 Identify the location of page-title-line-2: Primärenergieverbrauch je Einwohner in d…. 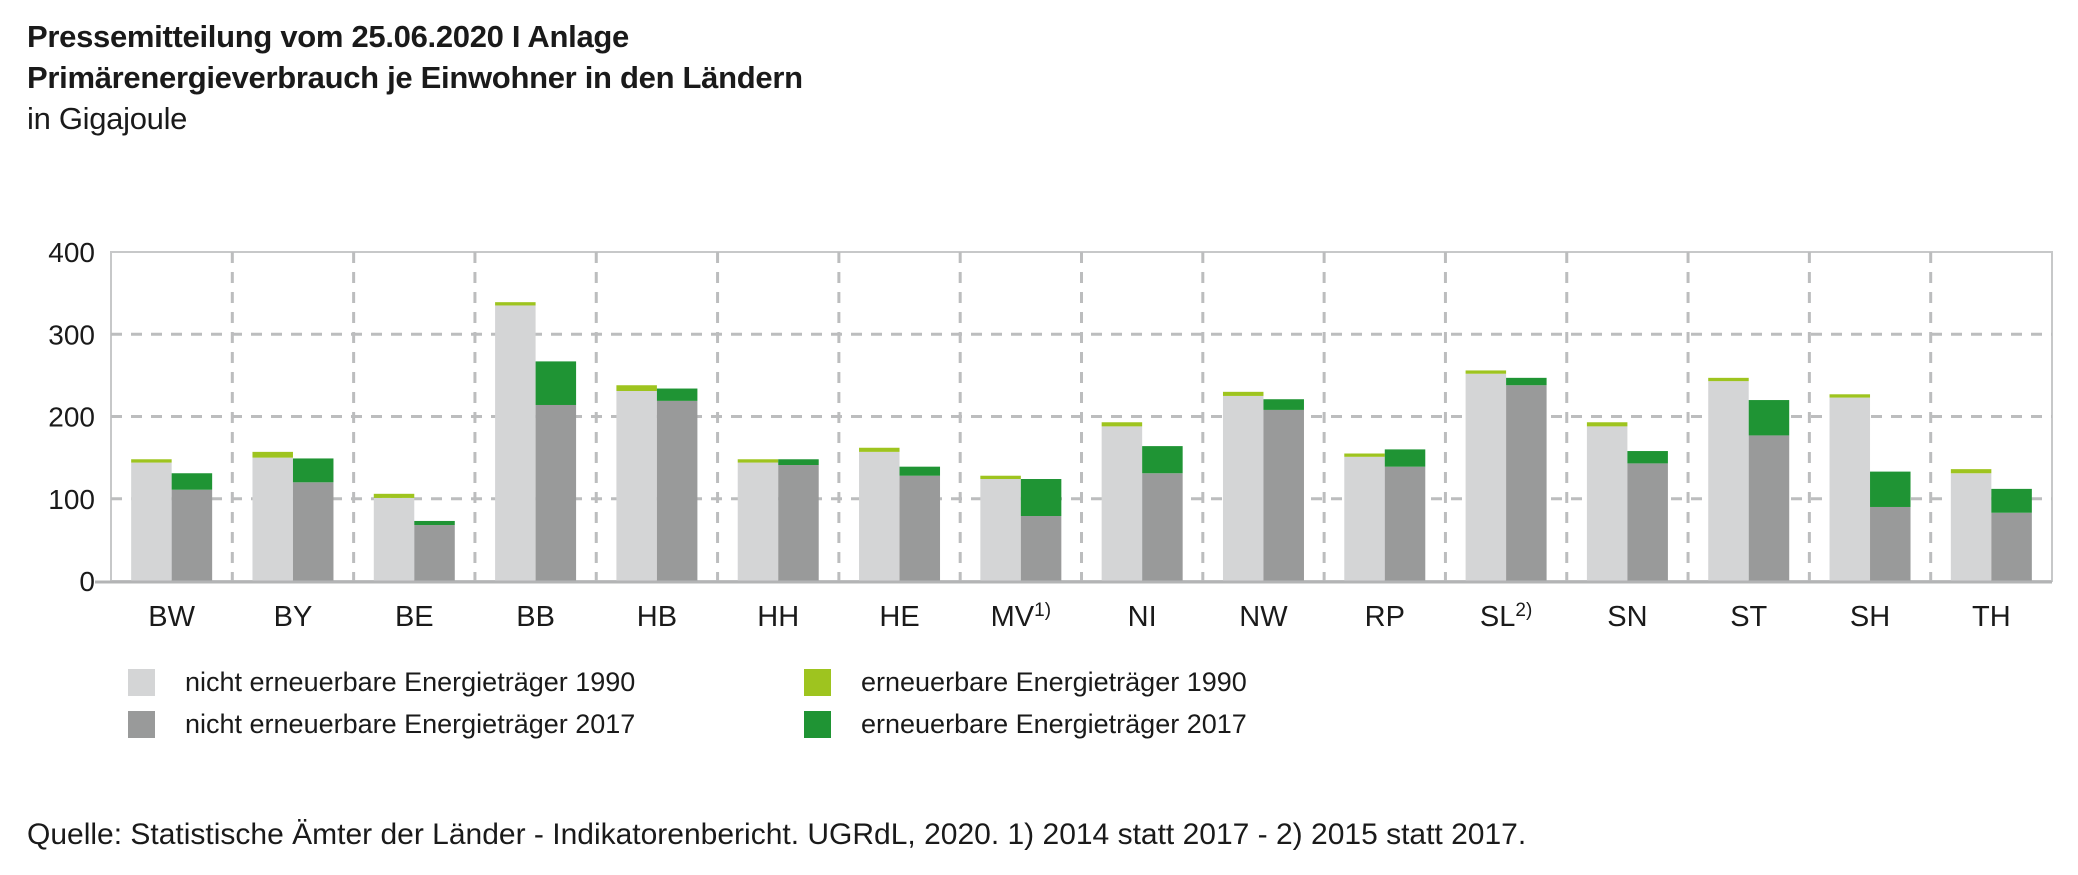
(415, 77).